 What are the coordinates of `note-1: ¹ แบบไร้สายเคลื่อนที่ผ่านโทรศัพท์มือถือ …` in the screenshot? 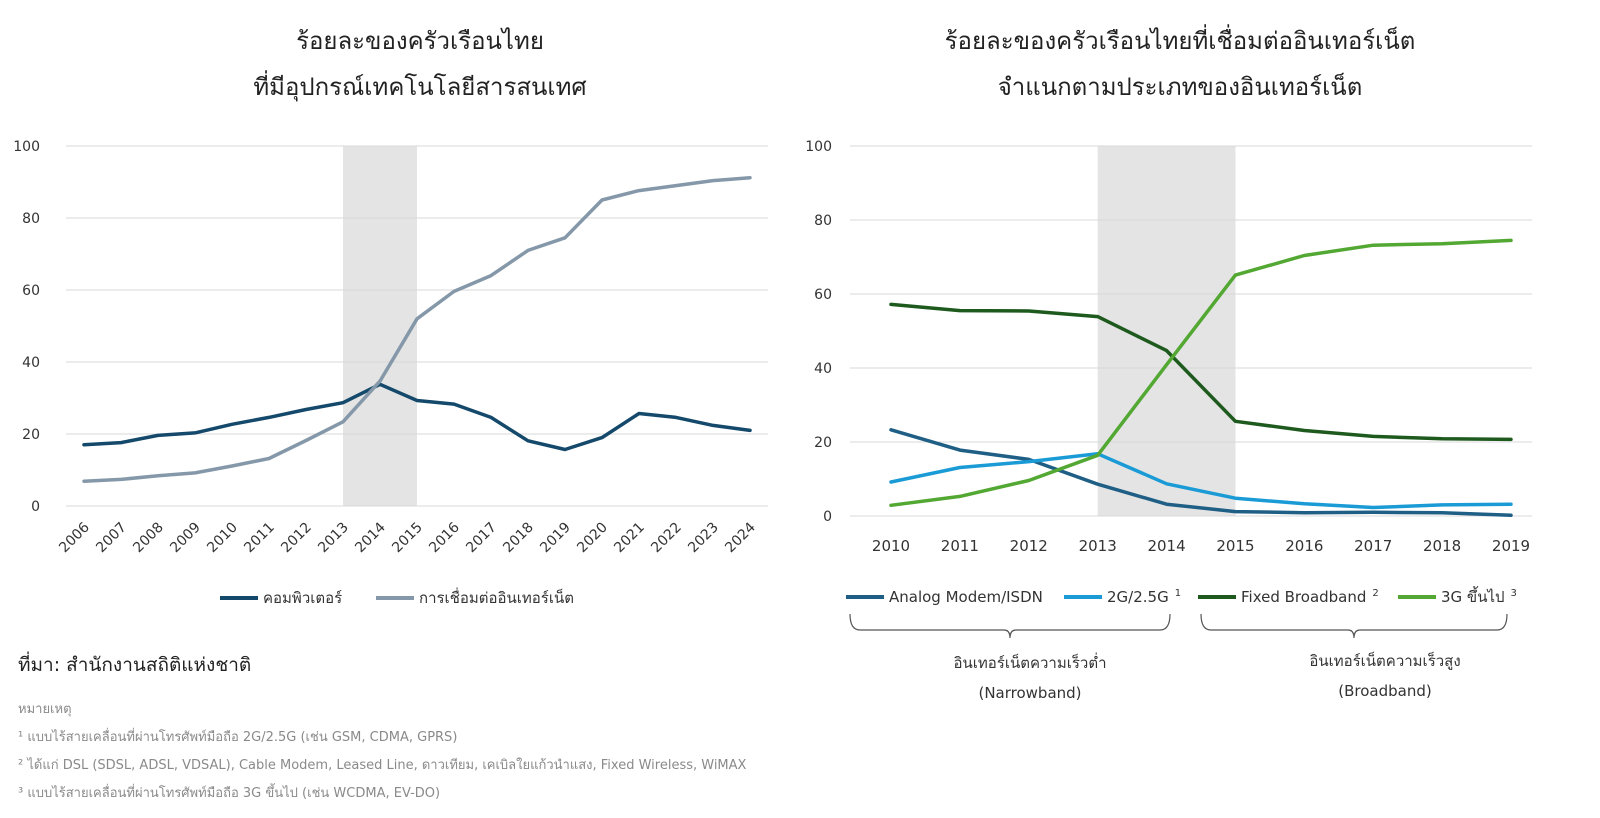 It's located at (238, 737).